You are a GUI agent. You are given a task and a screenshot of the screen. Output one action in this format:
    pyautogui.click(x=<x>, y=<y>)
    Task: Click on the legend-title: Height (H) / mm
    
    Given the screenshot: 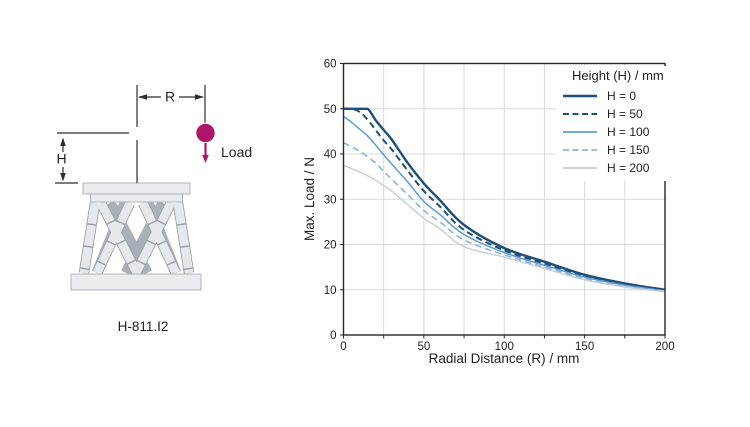 What is the action you would take?
    pyautogui.click(x=618, y=75)
    